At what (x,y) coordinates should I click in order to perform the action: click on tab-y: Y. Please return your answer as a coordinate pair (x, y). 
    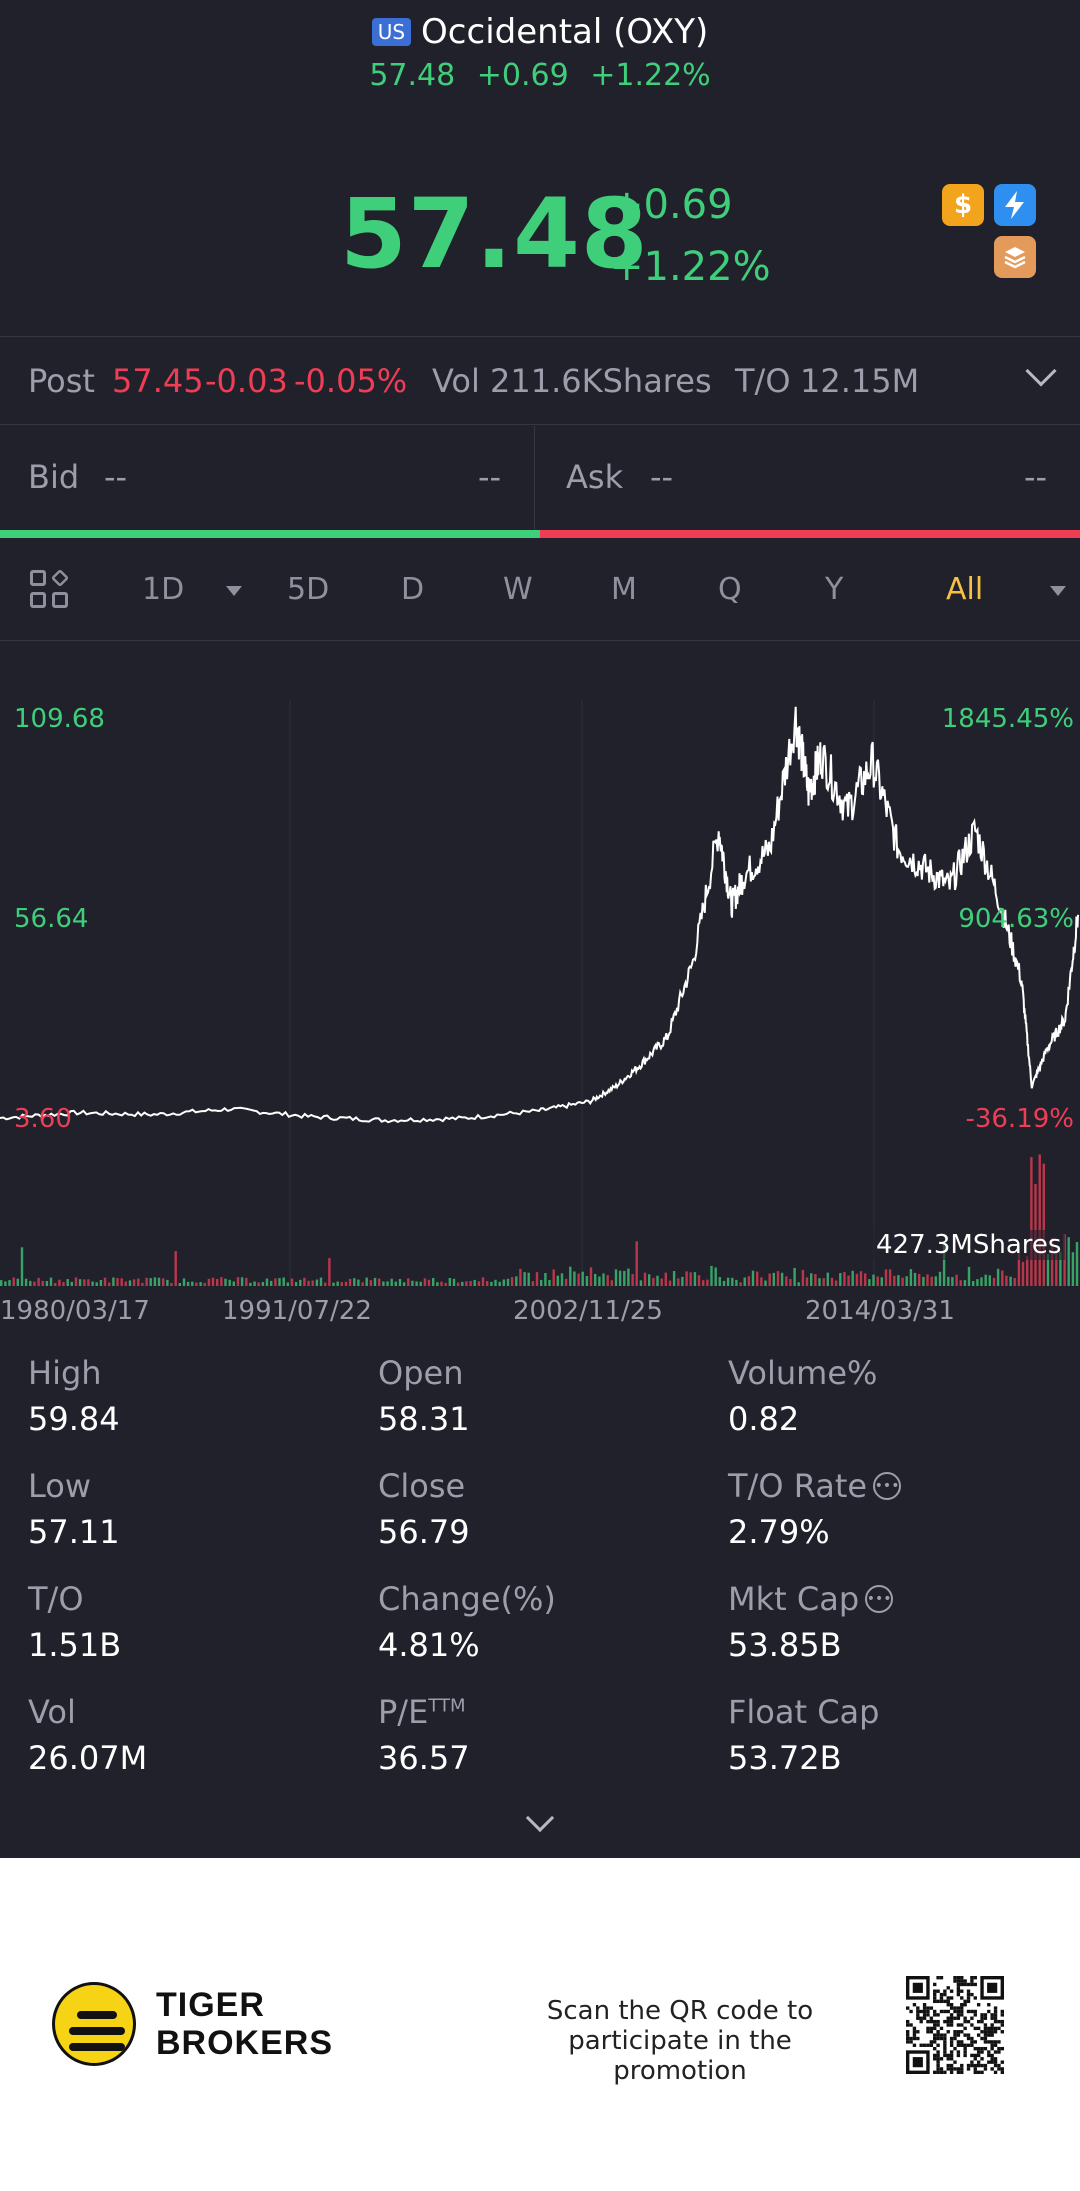
    Looking at the image, I should click on (834, 589).